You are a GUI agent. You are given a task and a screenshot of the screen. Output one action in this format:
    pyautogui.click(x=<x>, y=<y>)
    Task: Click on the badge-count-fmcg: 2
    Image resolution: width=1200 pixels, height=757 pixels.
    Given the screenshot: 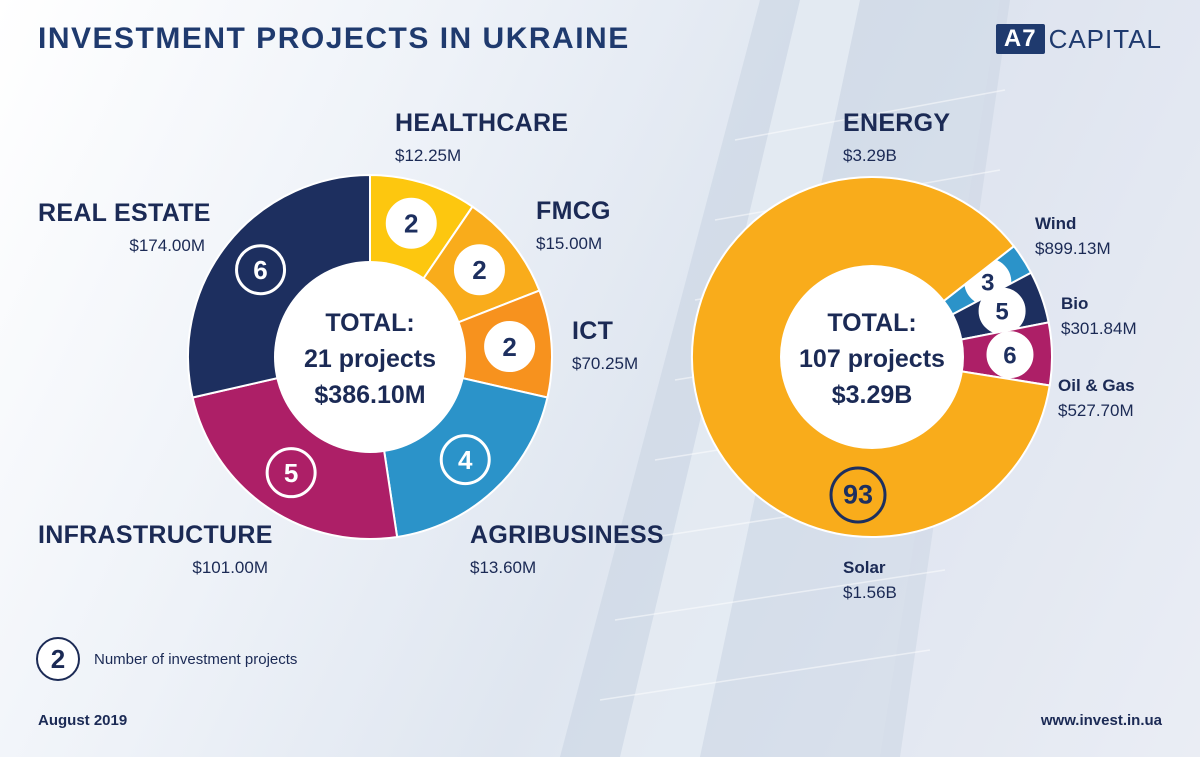 What is the action you would take?
    pyautogui.click(x=479, y=270)
    